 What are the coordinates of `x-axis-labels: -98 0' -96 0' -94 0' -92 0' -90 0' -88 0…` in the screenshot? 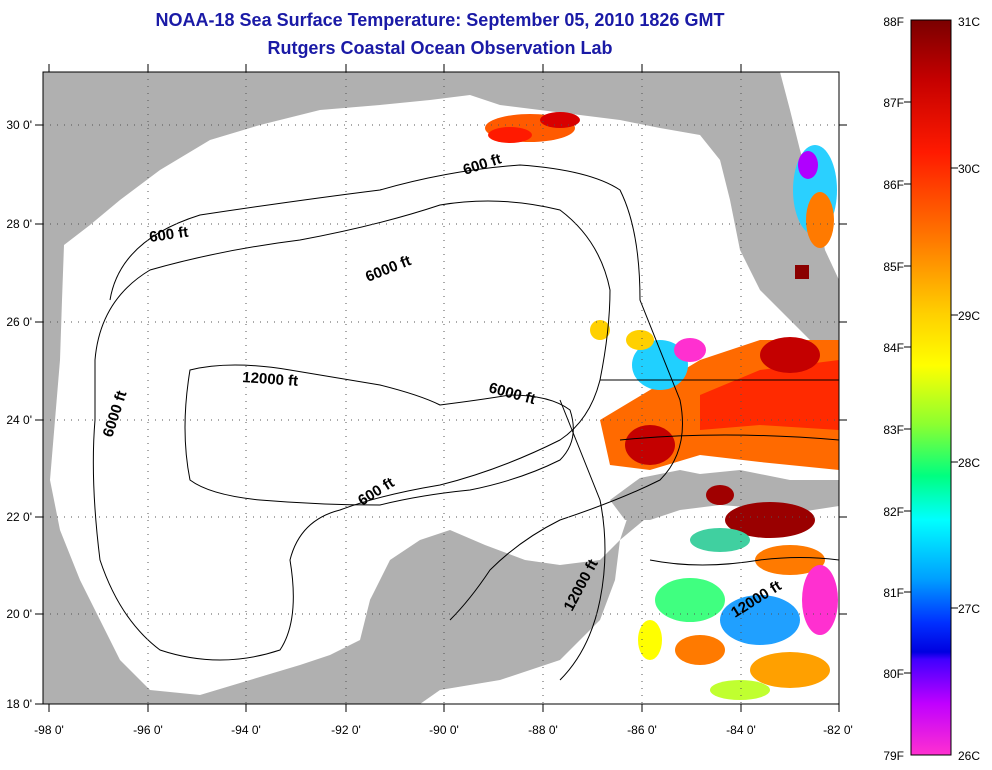 It's located at (443, 730).